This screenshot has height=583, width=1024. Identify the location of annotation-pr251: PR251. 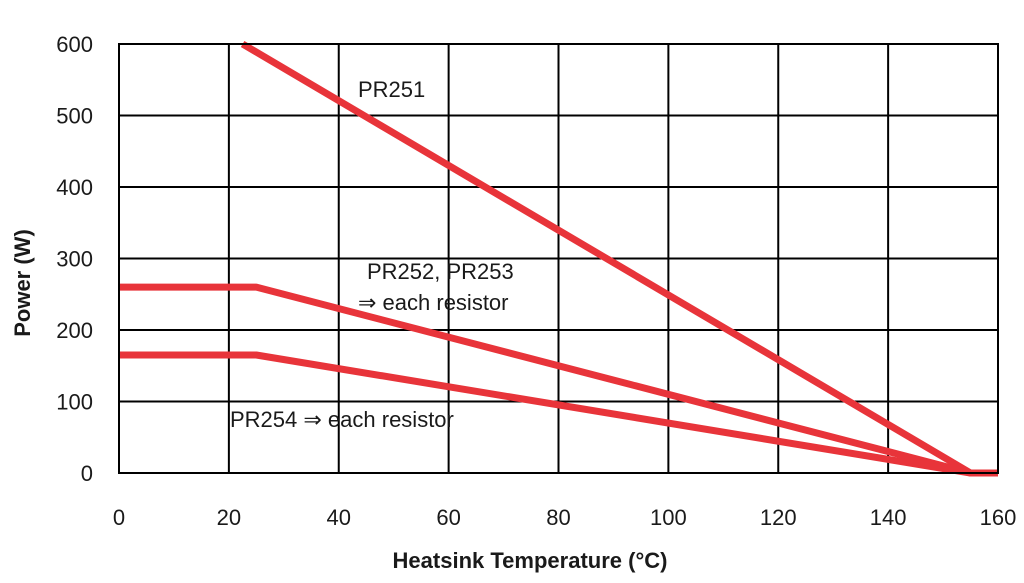
(391, 89).